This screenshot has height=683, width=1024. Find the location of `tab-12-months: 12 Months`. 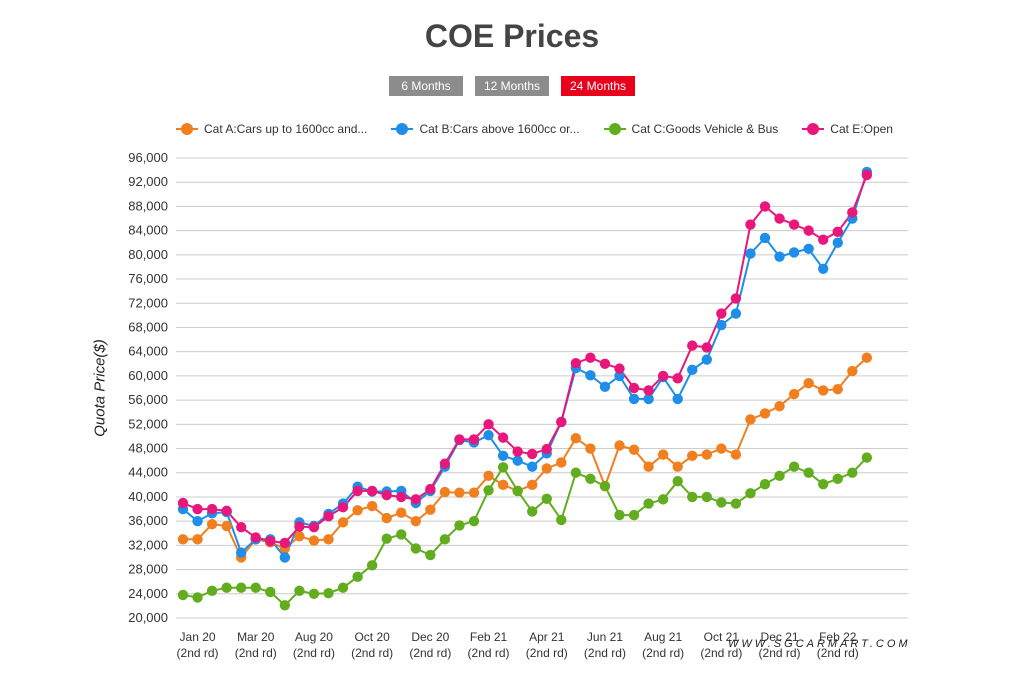

tab-12-months: 12 Months is located at coordinates (512, 86).